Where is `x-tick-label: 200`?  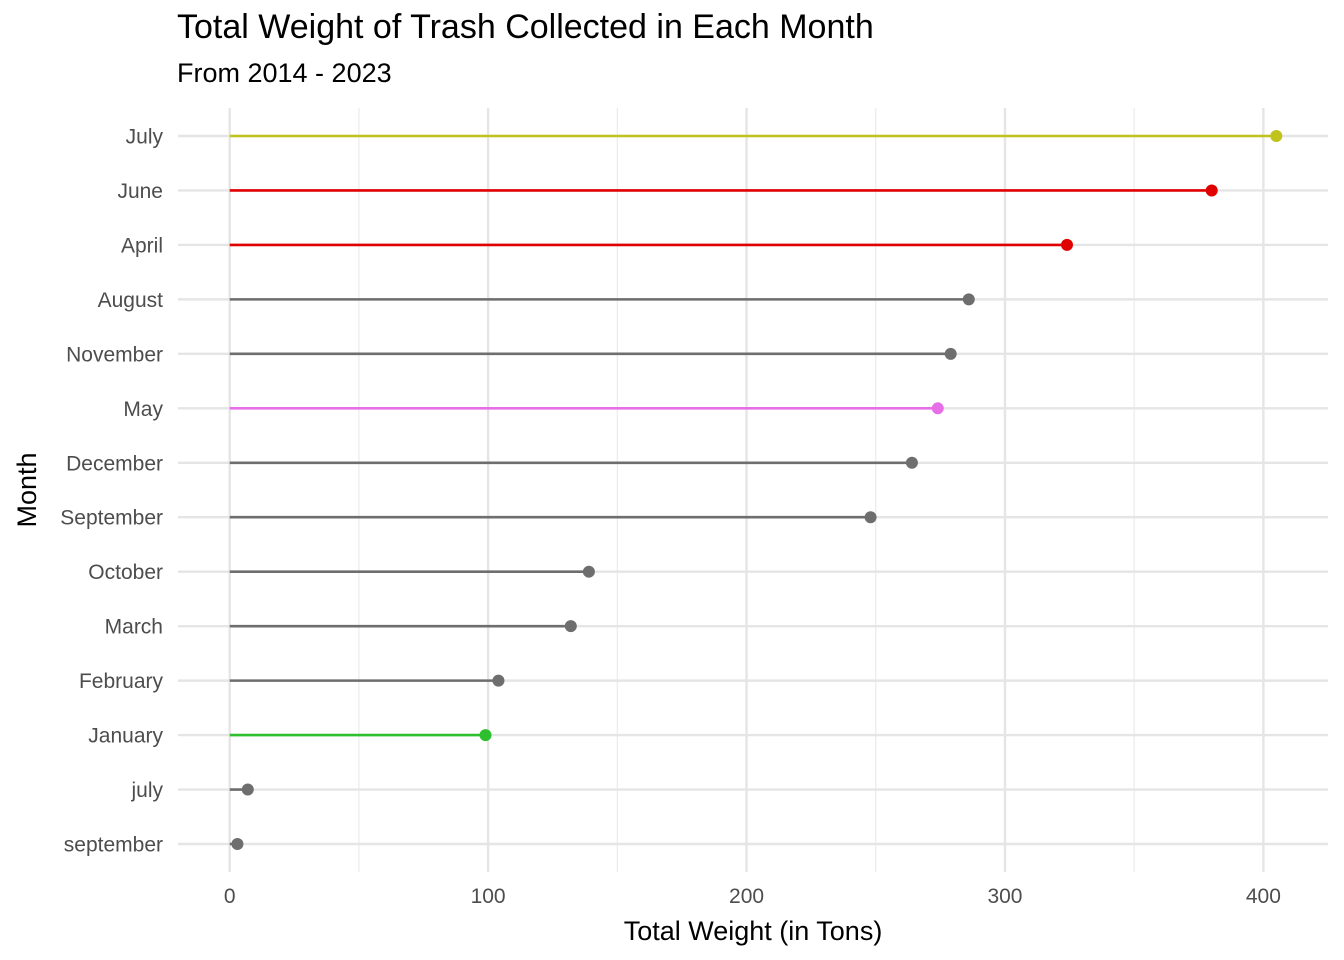
x-tick-label: 200 is located at coordinates (746, 896).